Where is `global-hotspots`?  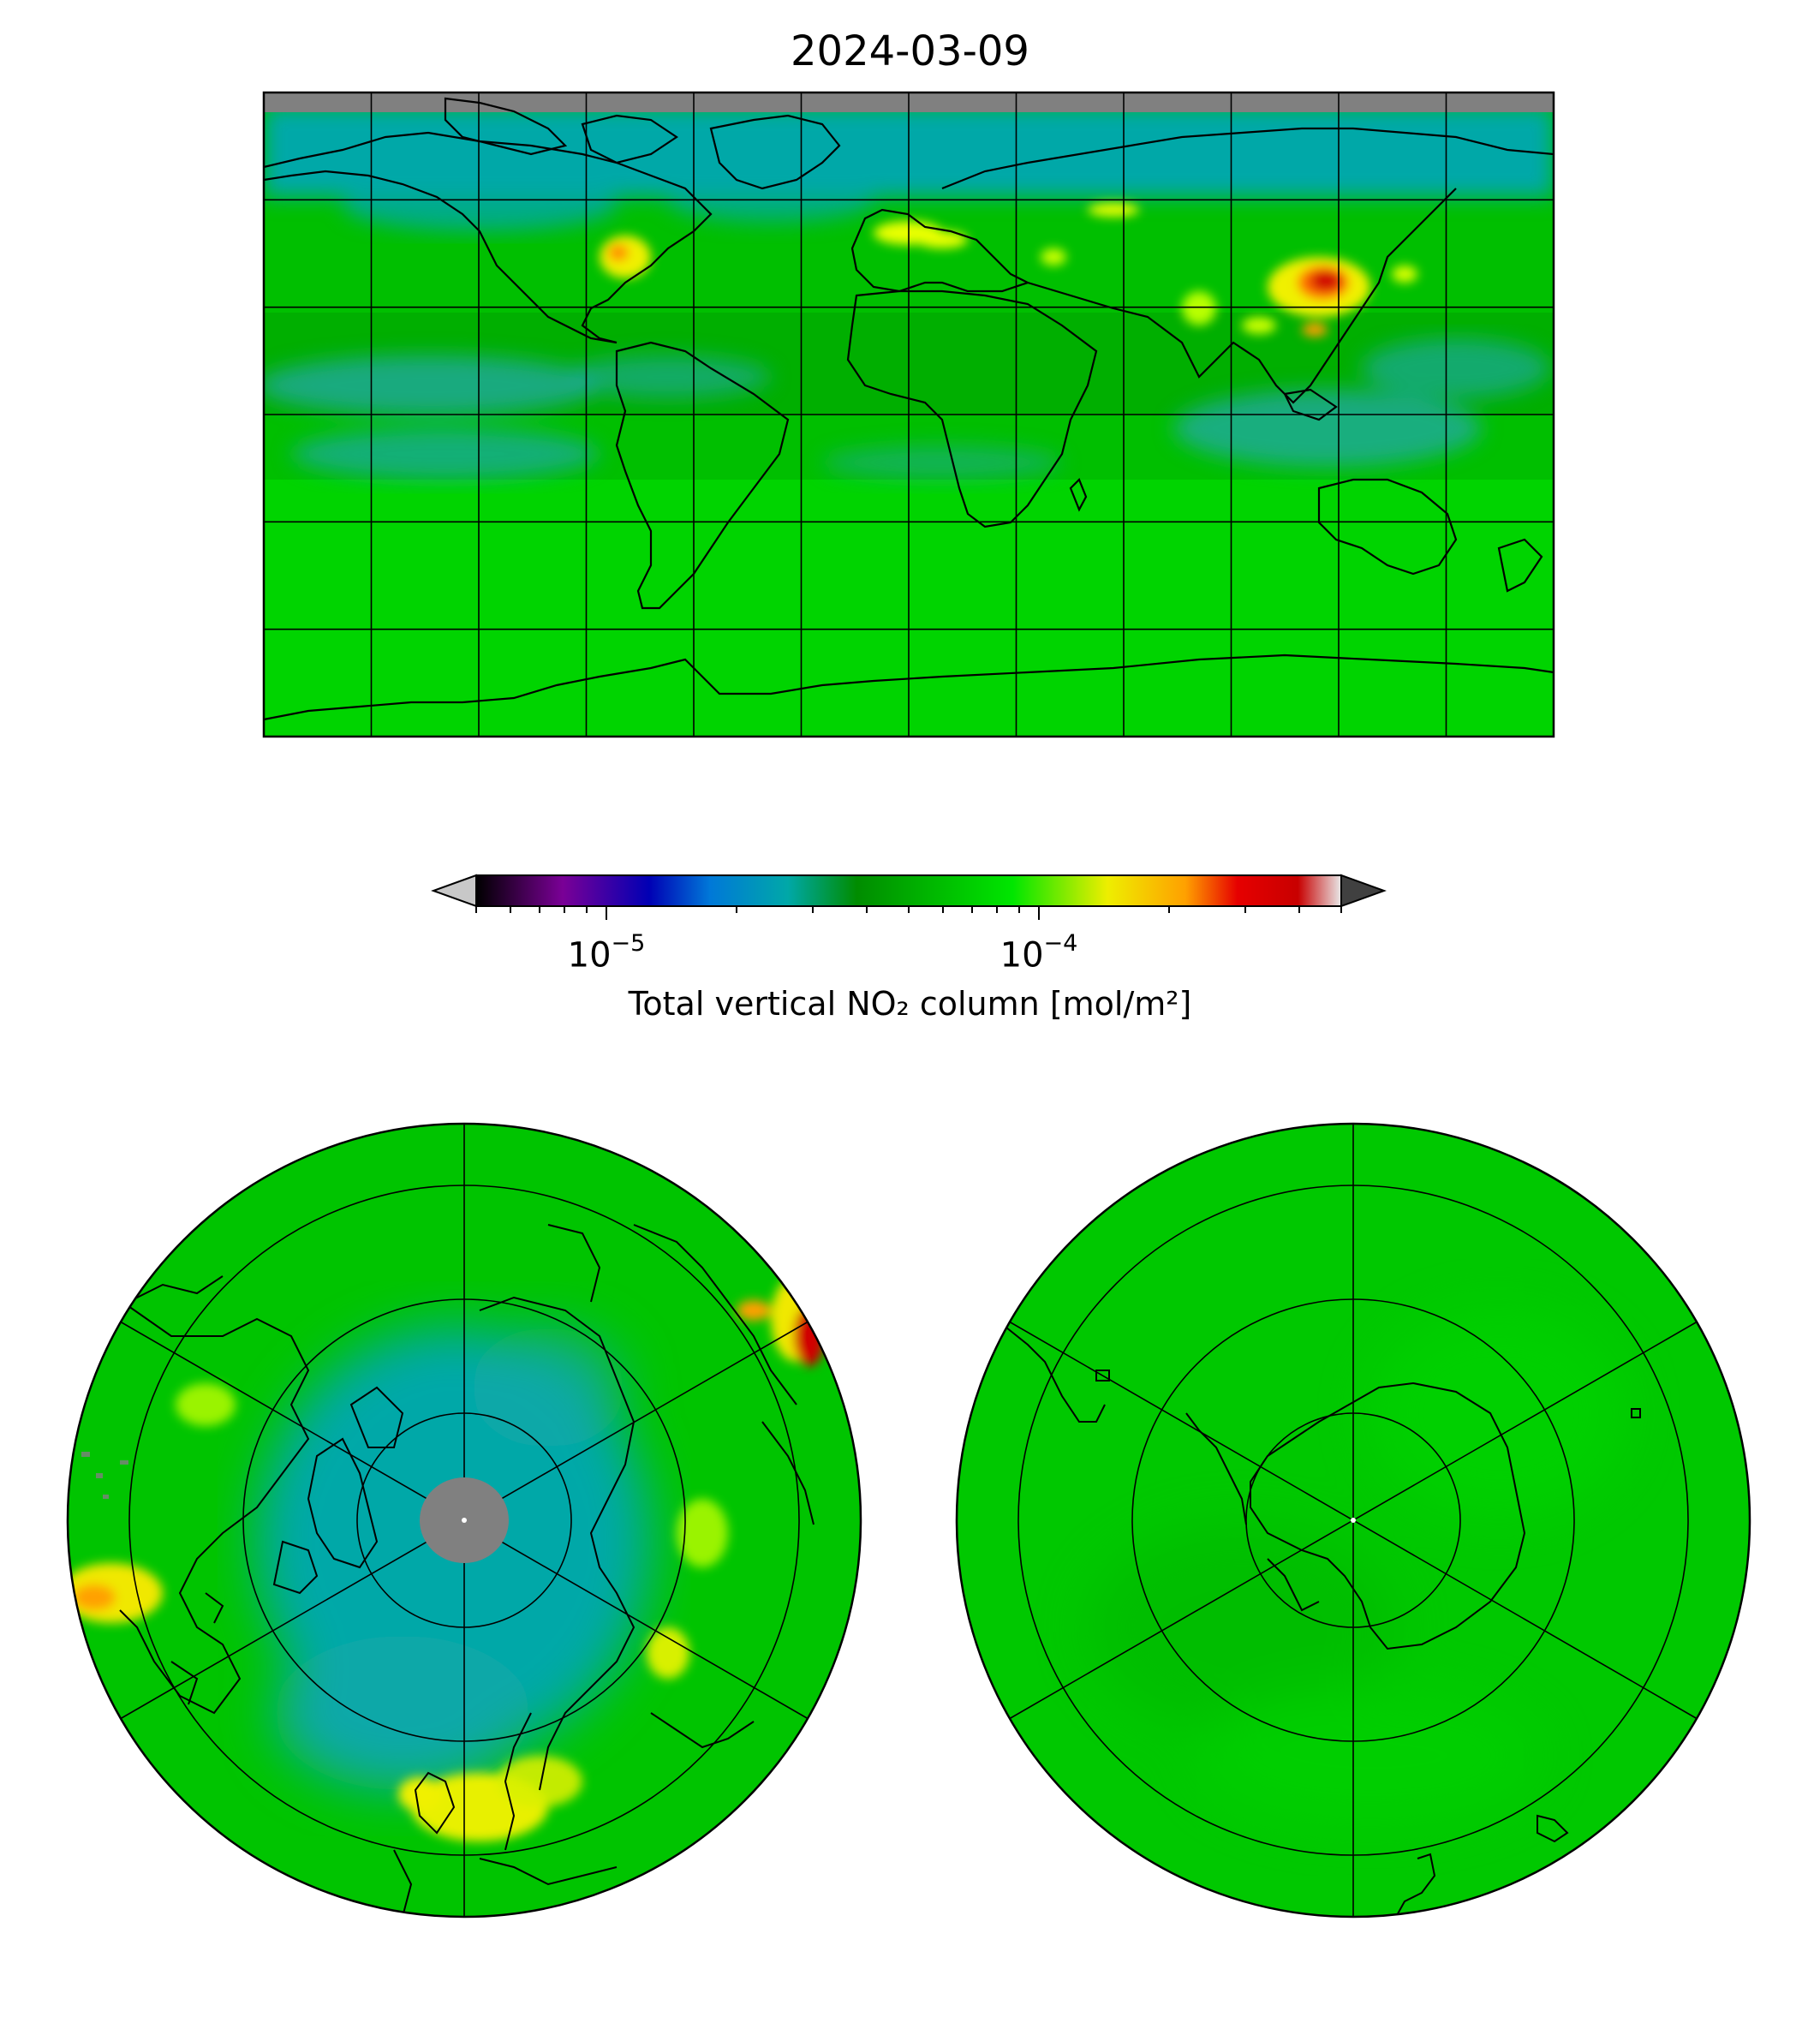
global-hotspots is located at coordinates (1009, 270).